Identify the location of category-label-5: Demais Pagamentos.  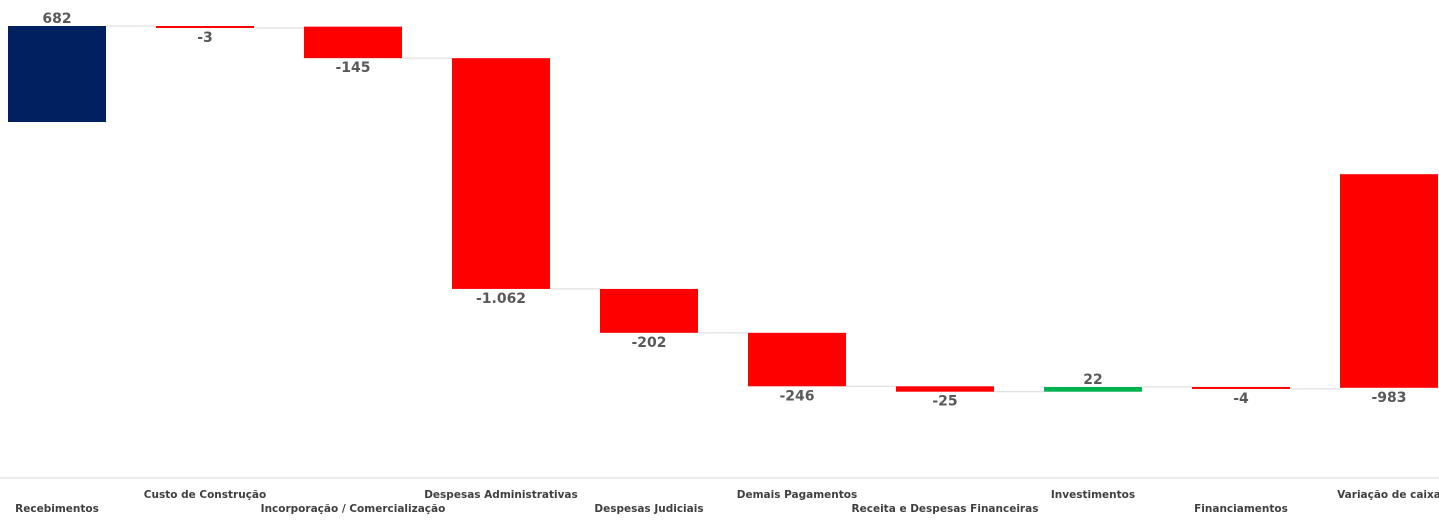
(797, 495).